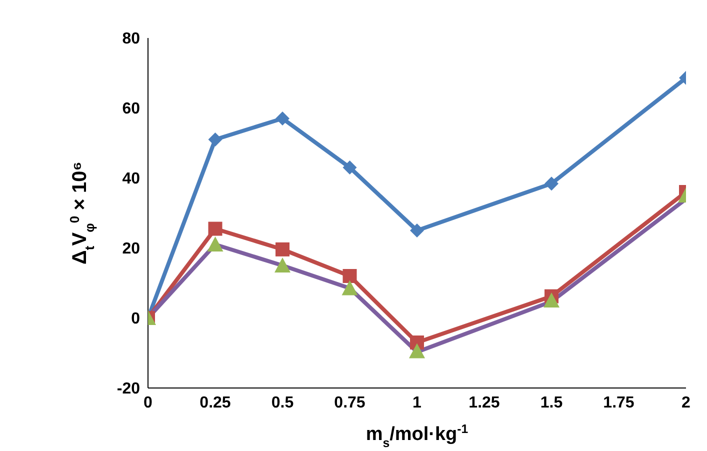  What do you see at coordinates (131, 179) in the screenshot?
I see `y-tick-label: 40` at bounding box center [131, 179].